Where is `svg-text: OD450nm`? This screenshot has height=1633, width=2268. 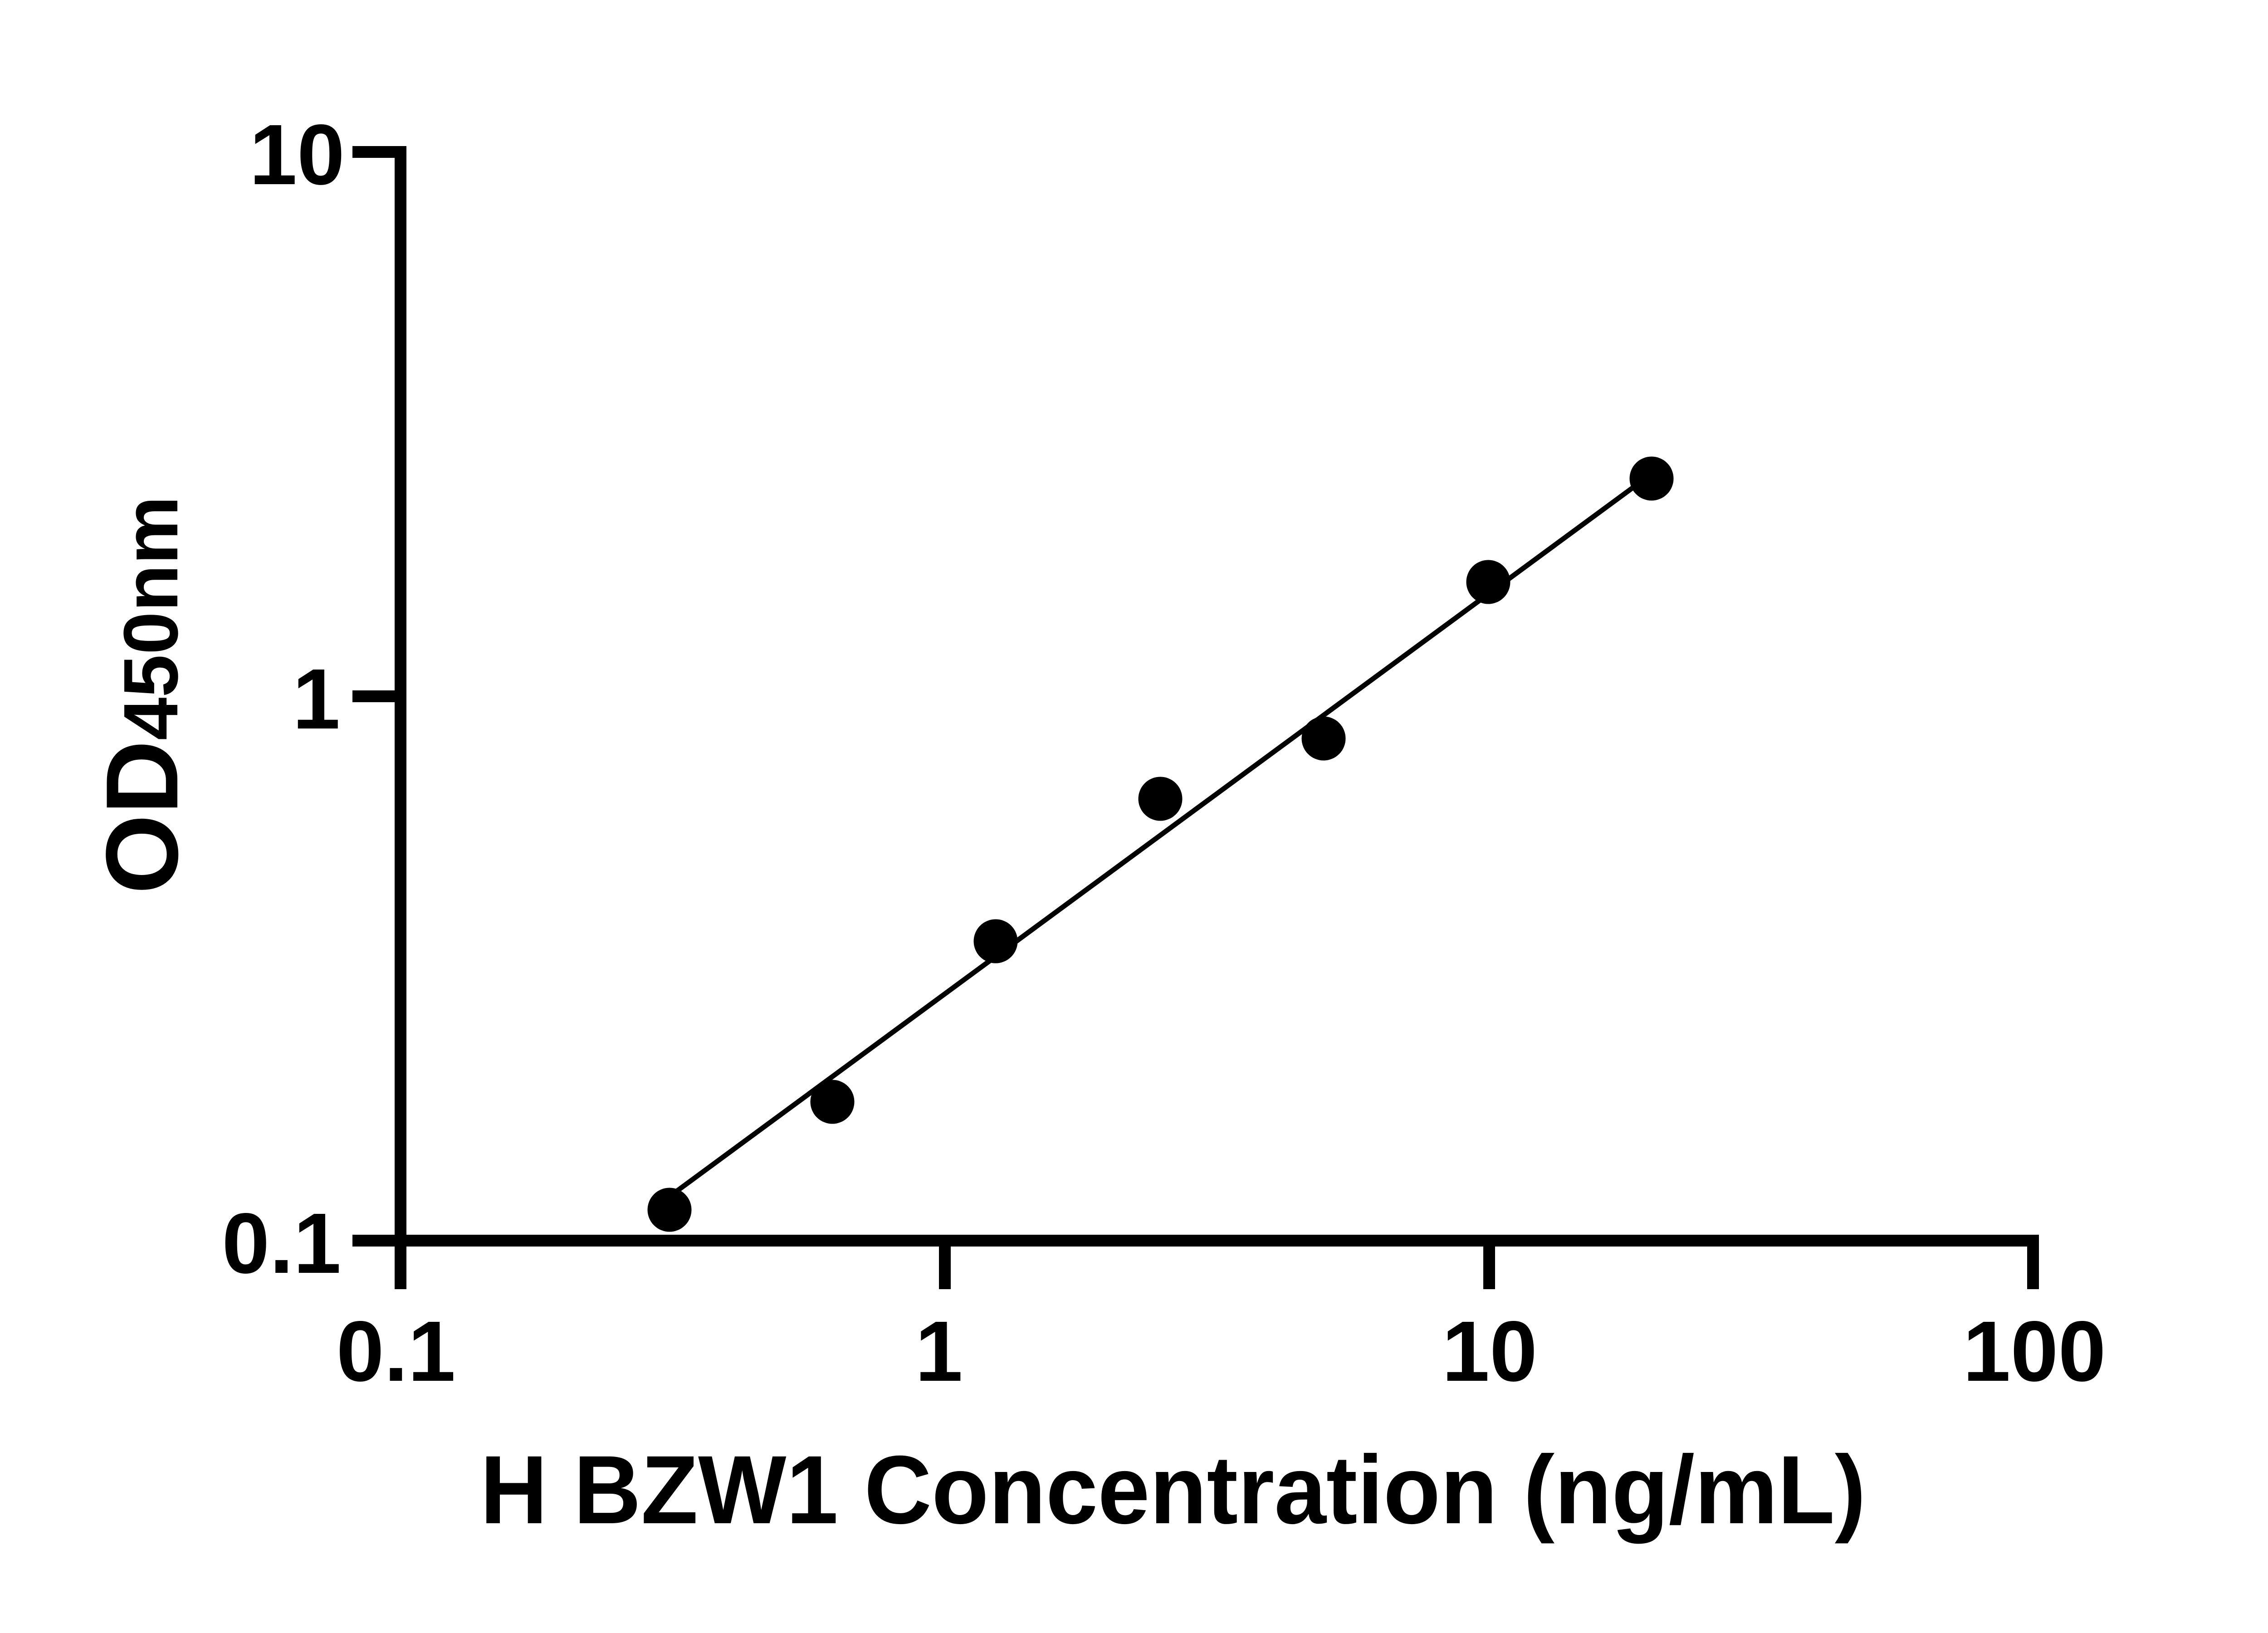 svg-text: OD450nm is located at coordinates (141, 695).